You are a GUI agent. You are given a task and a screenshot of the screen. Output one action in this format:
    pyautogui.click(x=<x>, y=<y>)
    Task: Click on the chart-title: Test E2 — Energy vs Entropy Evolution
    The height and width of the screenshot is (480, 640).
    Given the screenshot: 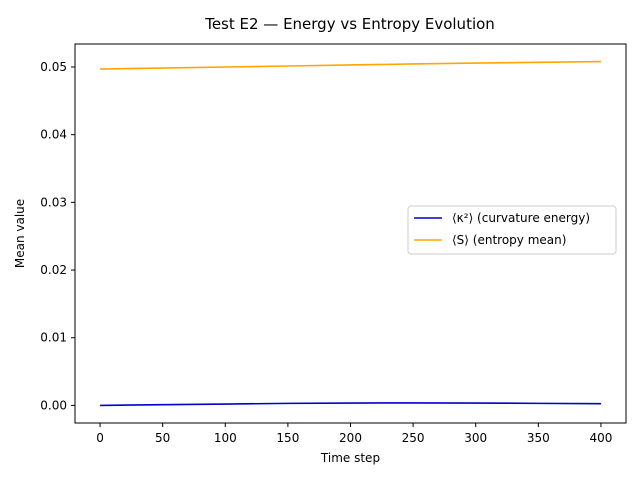 What is the action you would take?
    pyautogui.click(x=349, y=24)
    